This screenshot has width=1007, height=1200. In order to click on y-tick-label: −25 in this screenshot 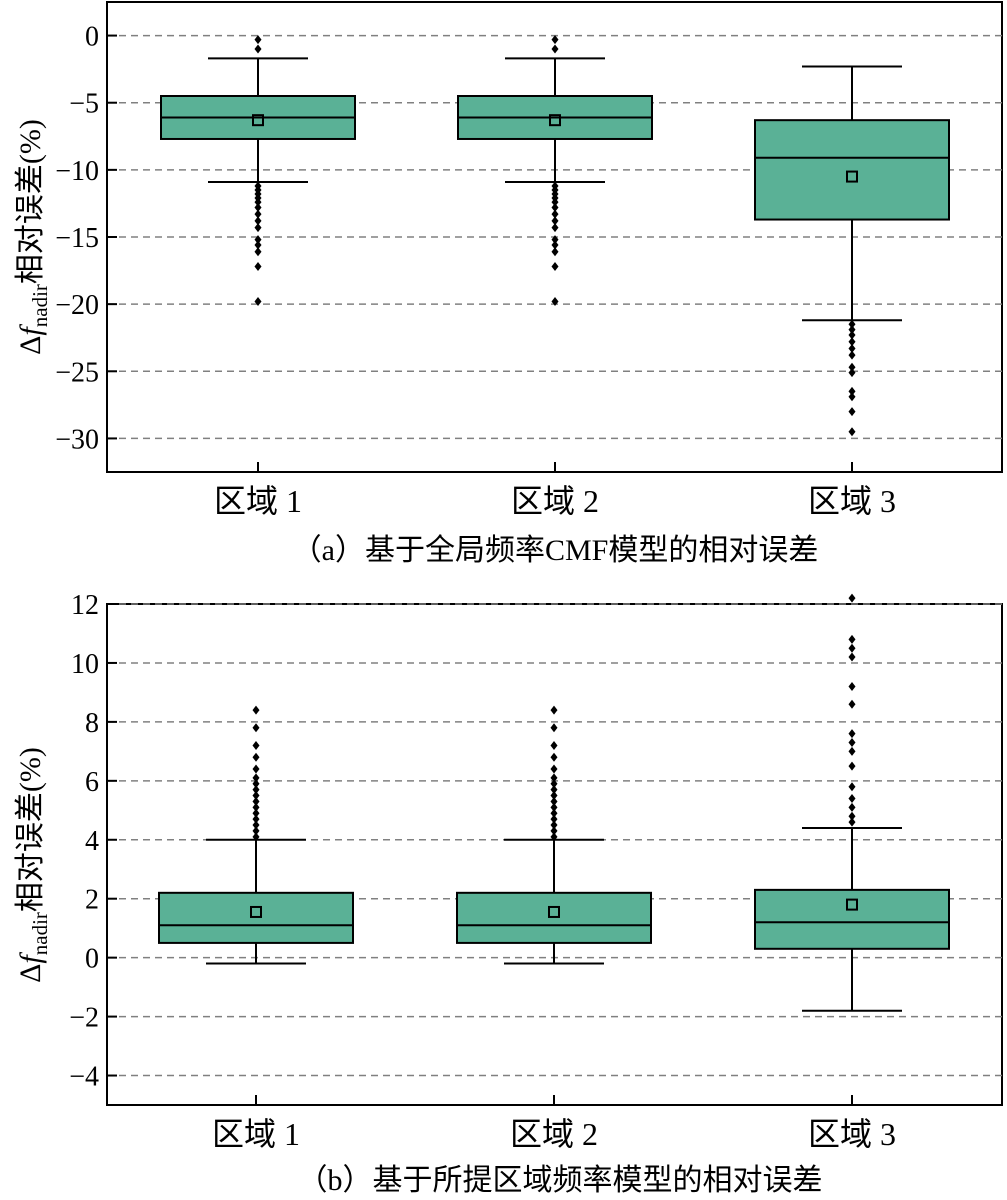, I will do `click(77, 372)`.